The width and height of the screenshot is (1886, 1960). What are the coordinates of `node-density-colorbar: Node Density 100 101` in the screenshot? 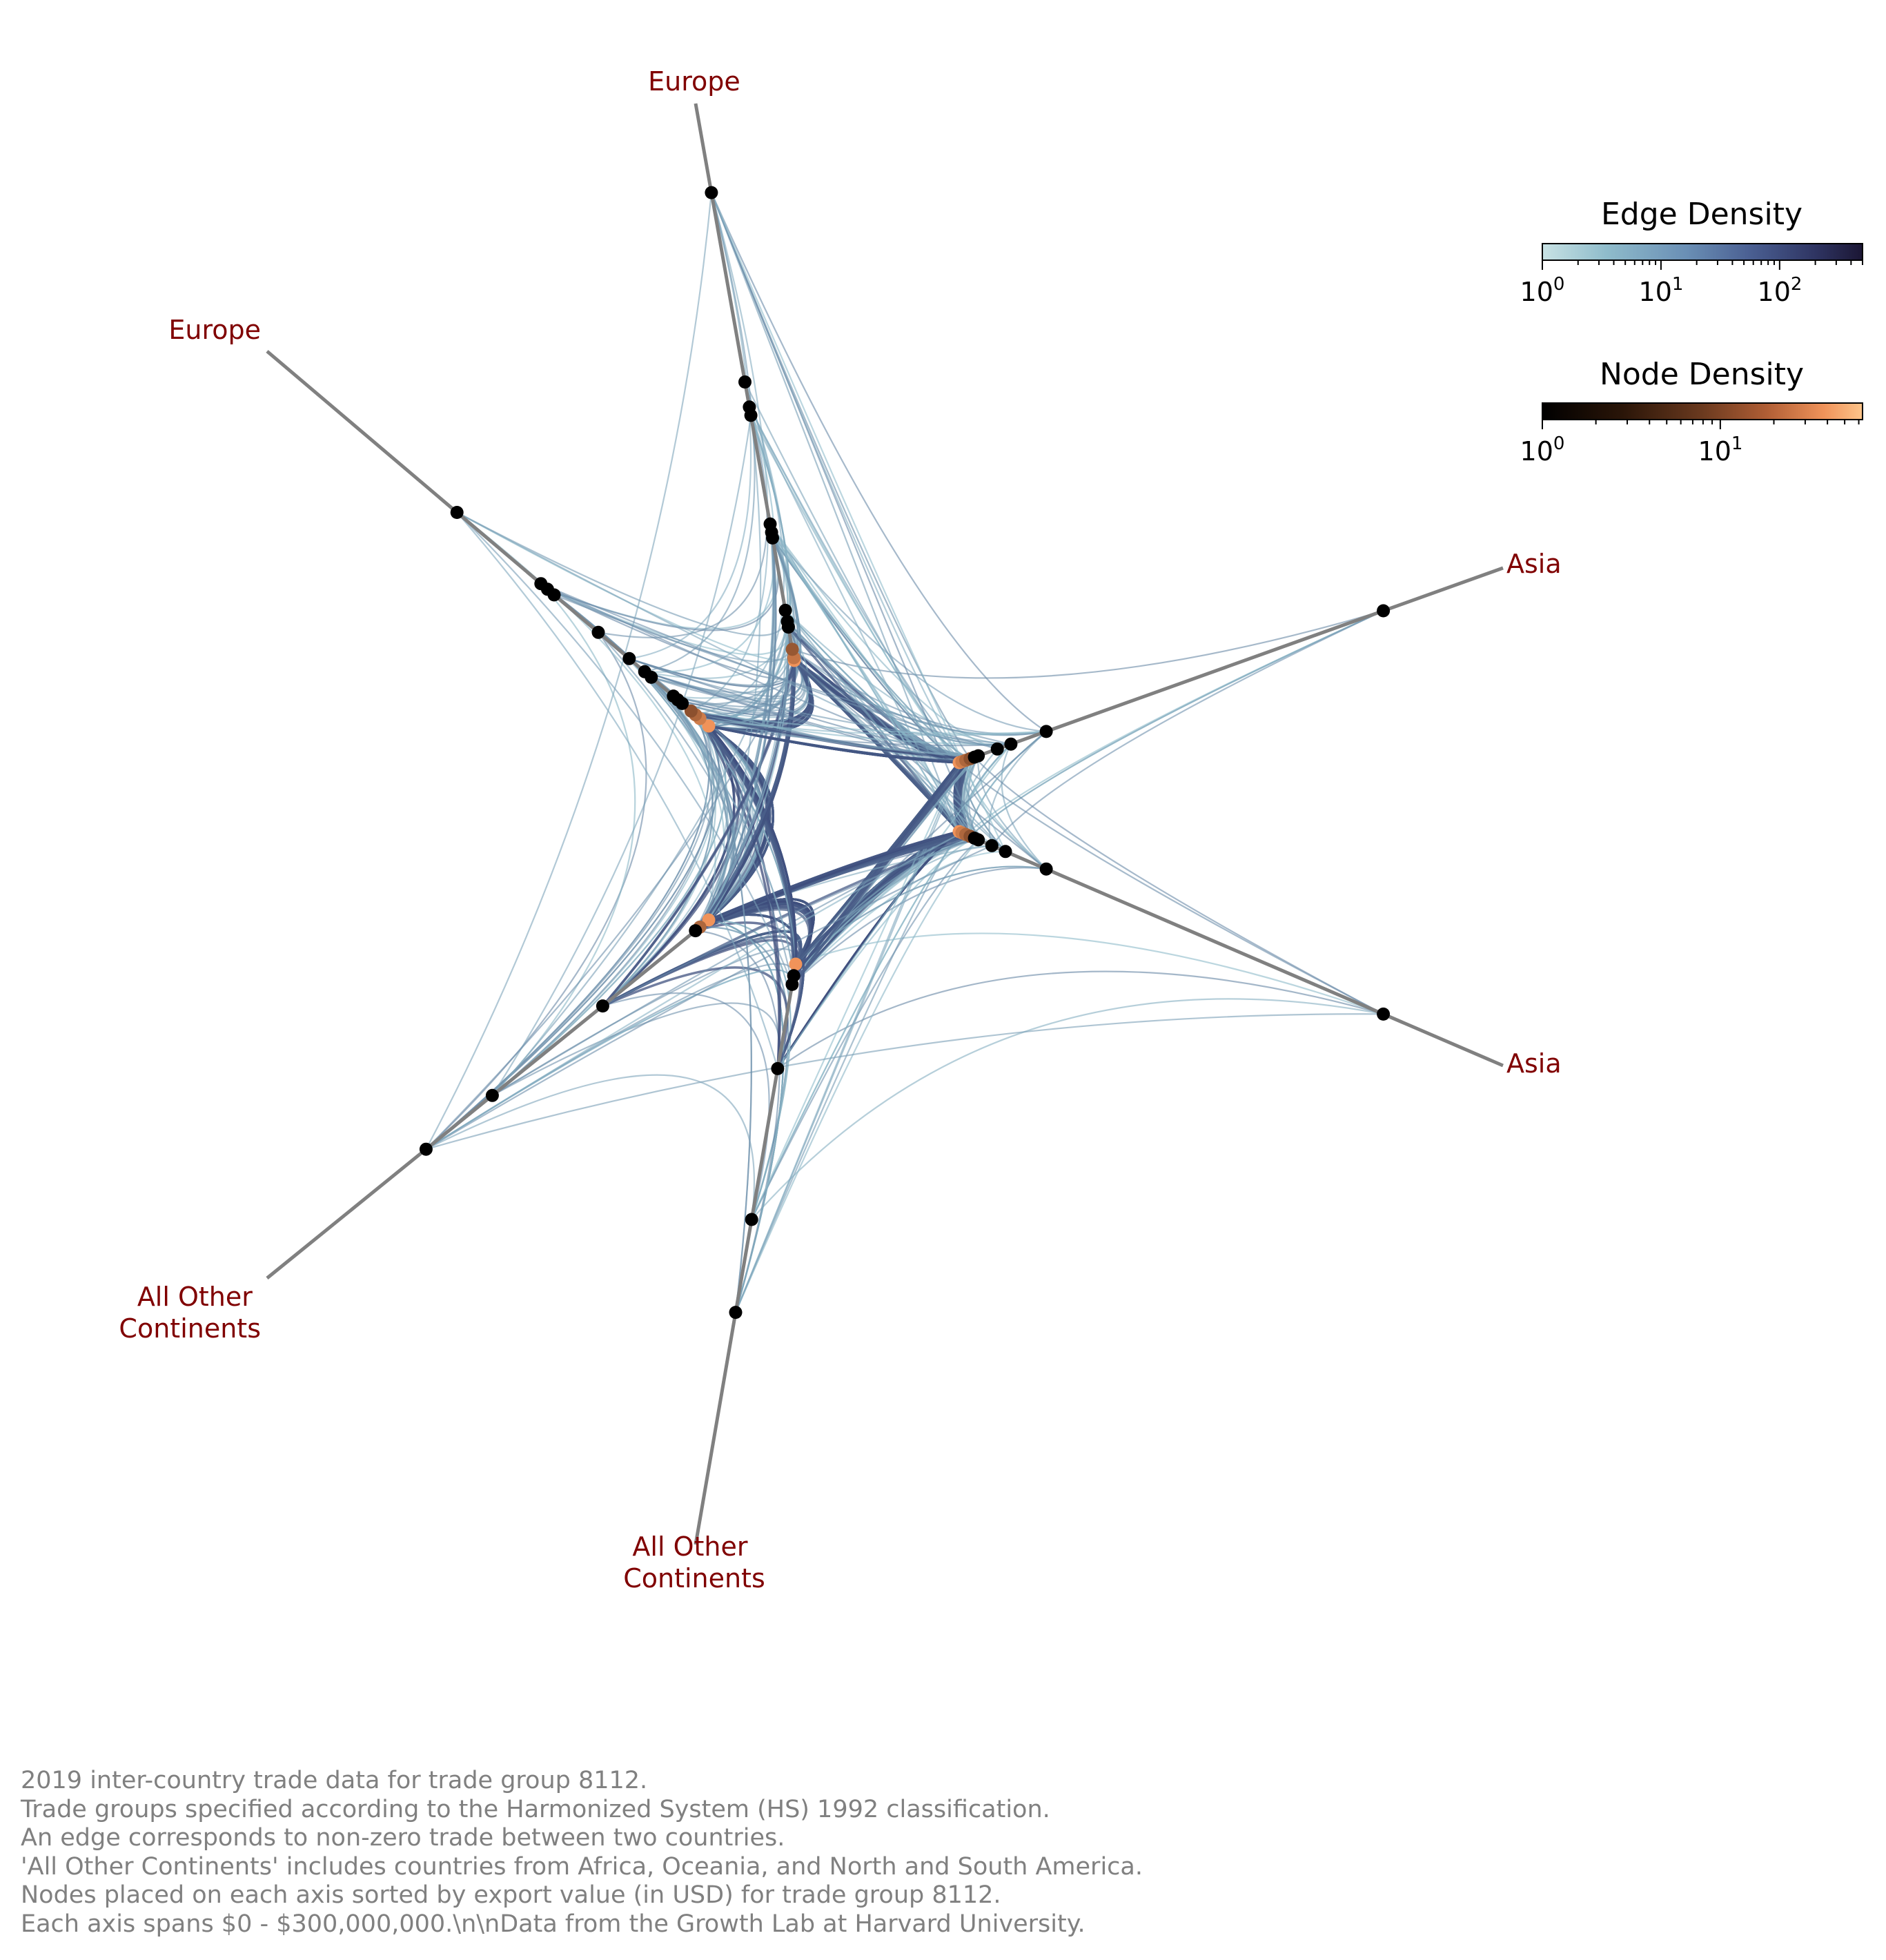 It's located at (1691, 412).